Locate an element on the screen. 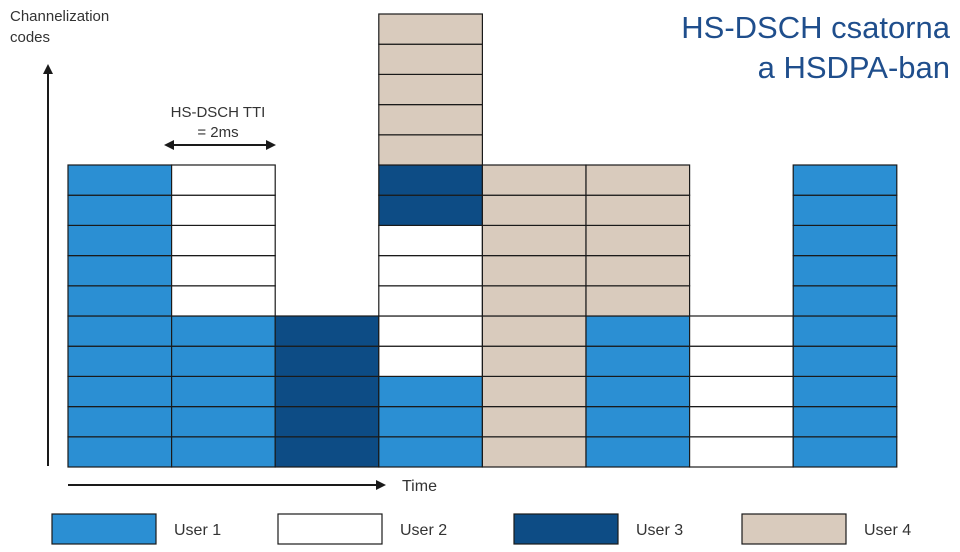 Image resolution: width=960 pixels, height=552 pixels. code-cell-slot1-code10 is located at coordinates (120, 180).